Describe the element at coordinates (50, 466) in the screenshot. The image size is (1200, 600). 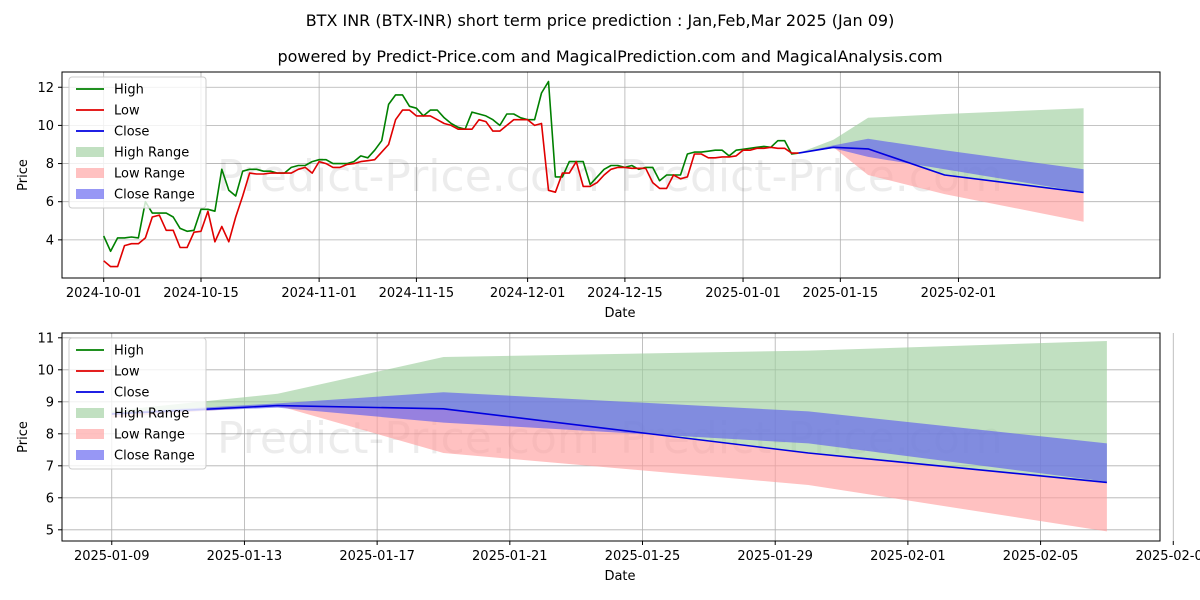
I see `y-tick-label: 7` at that location.